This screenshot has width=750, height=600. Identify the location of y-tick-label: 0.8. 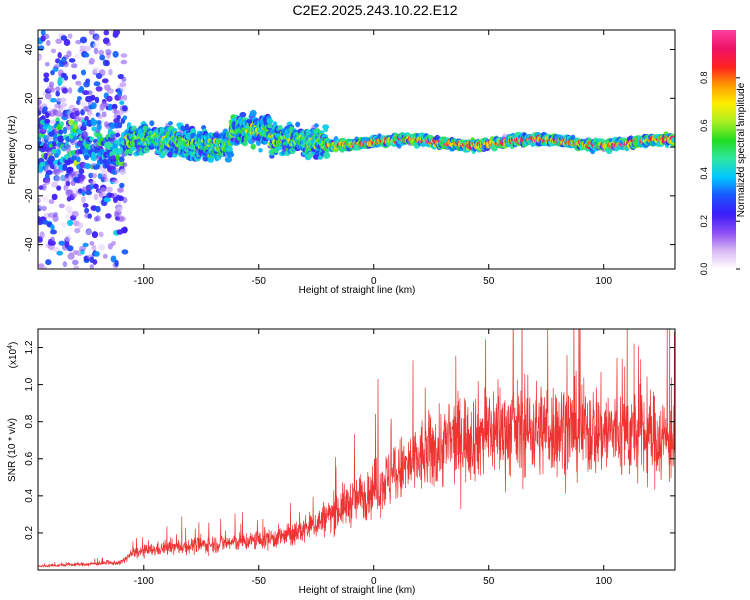
(29, 421).